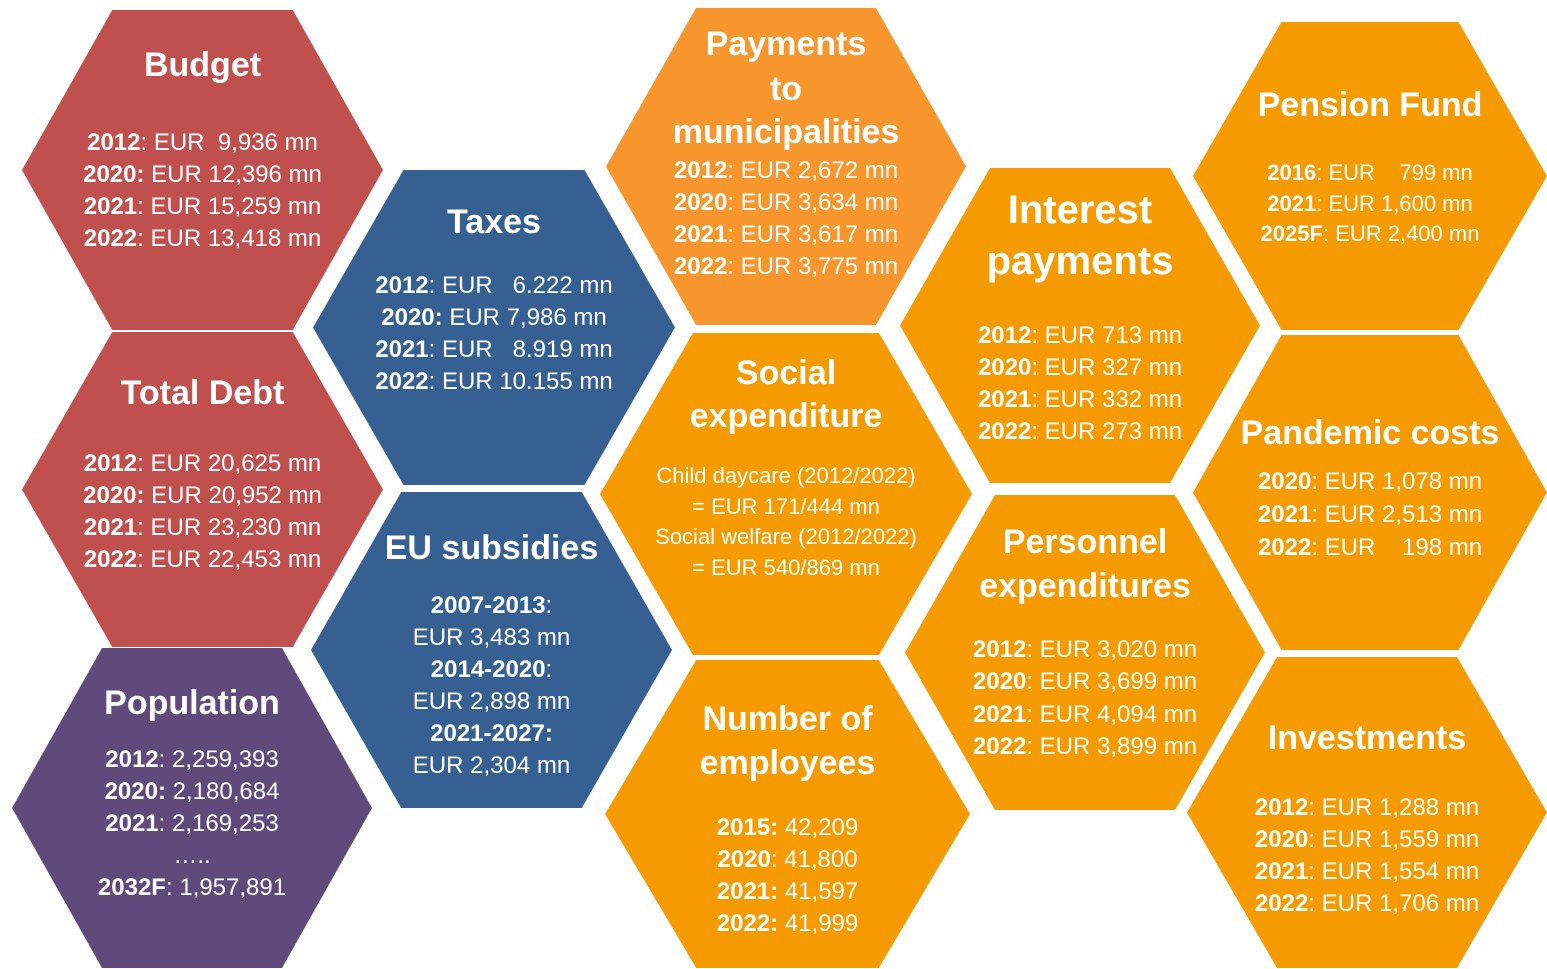  What do you see at coordinates (491, 606) in the screenshot?
I see `hexagon-line: 2007-2013:` at bounding box center [491, 606].